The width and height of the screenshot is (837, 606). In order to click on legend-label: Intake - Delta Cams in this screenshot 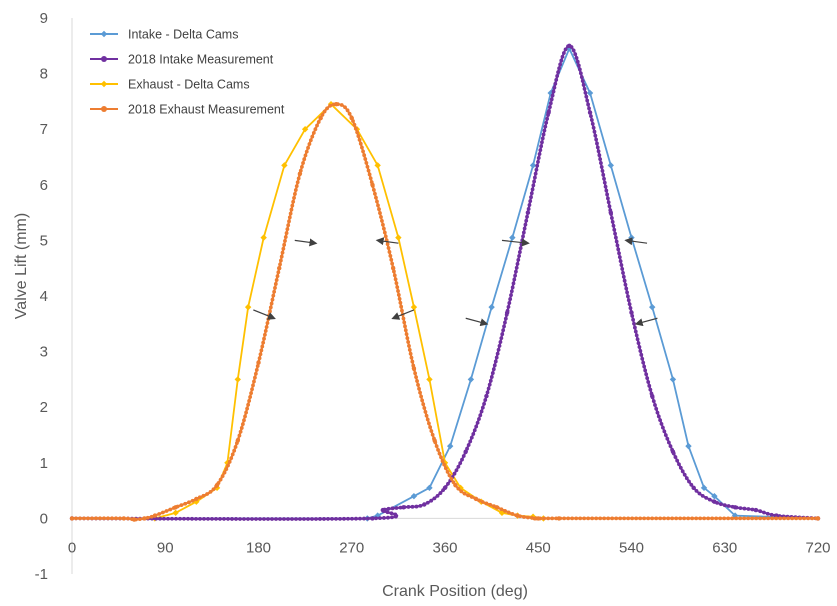, I will do `click(183, 35)`.